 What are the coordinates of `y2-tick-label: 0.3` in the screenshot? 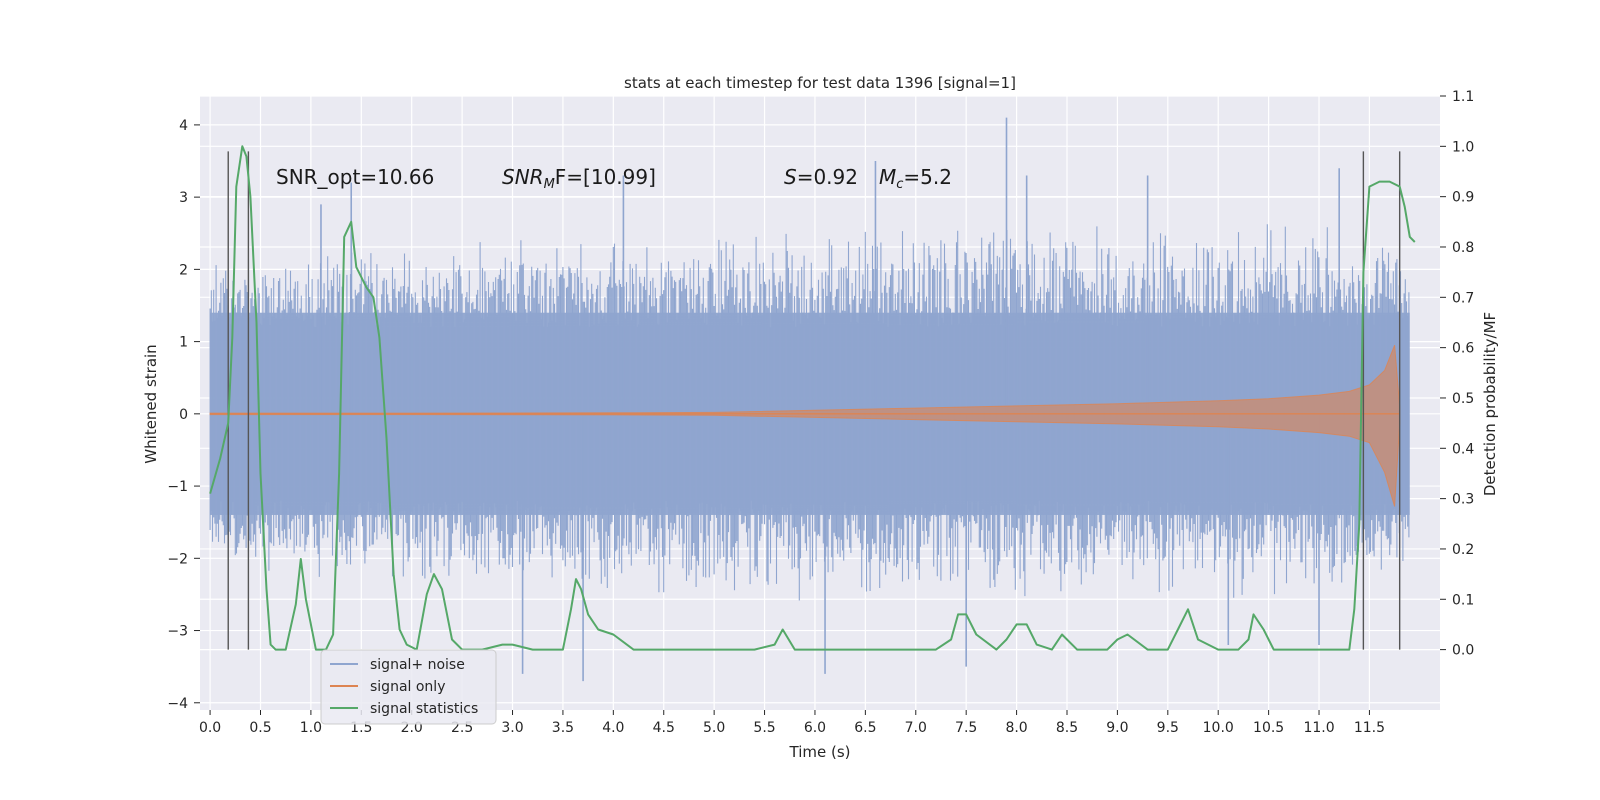 It's located at (1463, 500).